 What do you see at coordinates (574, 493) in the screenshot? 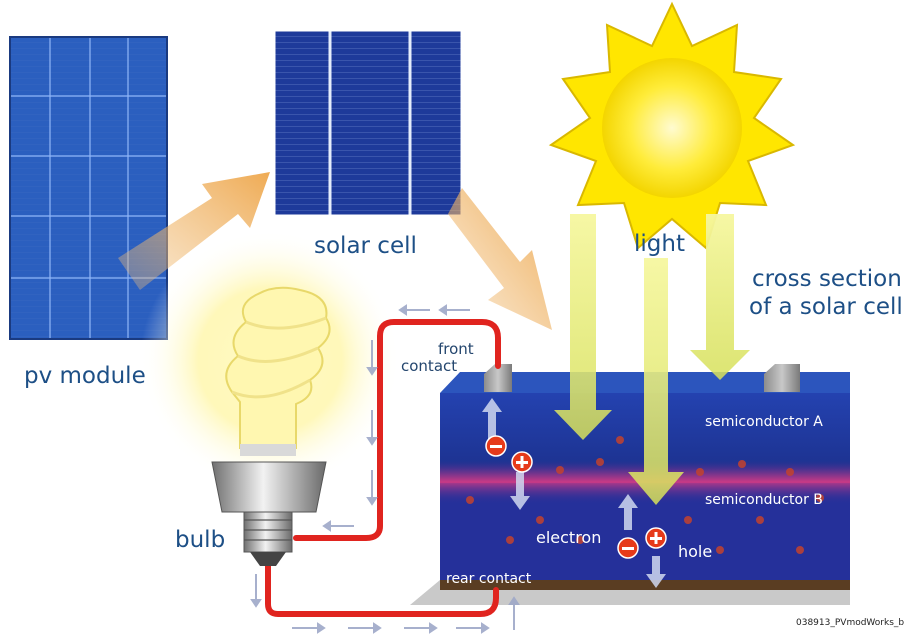
I see `carrier-arrows` at bounding box center [574, 493].